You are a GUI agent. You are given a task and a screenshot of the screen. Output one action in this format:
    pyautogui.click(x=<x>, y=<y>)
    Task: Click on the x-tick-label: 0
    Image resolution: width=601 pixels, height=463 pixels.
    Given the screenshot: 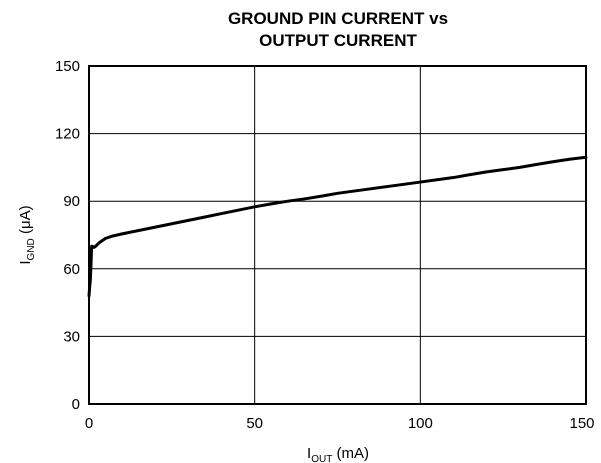 What is the action you would take?
    pyautogui.click(x=89, y=423)
    